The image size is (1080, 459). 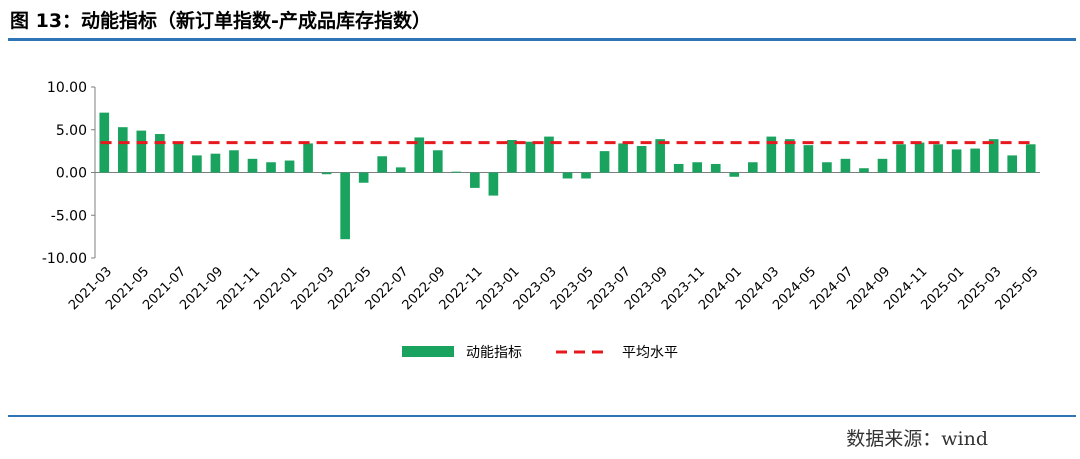 I want to click on legend-label-average: 平均水平, so click(x=650, y=353).